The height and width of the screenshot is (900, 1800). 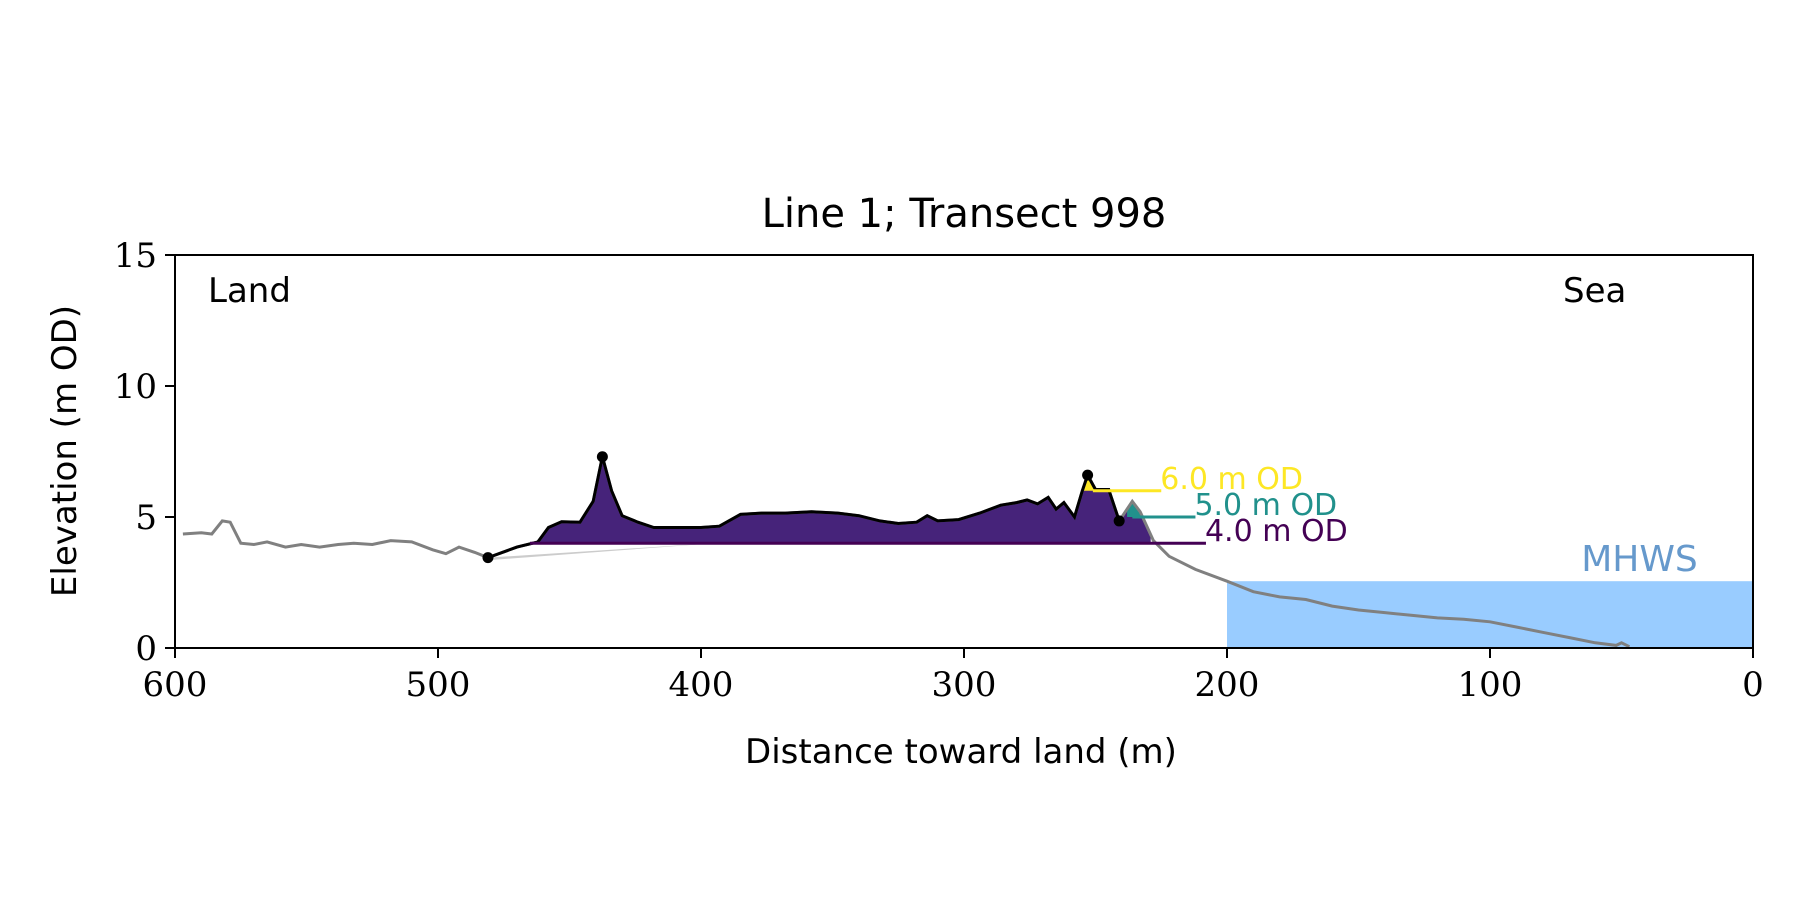 I want to click on y-axis: 0 5 10 15, so click(x=144, y=452).